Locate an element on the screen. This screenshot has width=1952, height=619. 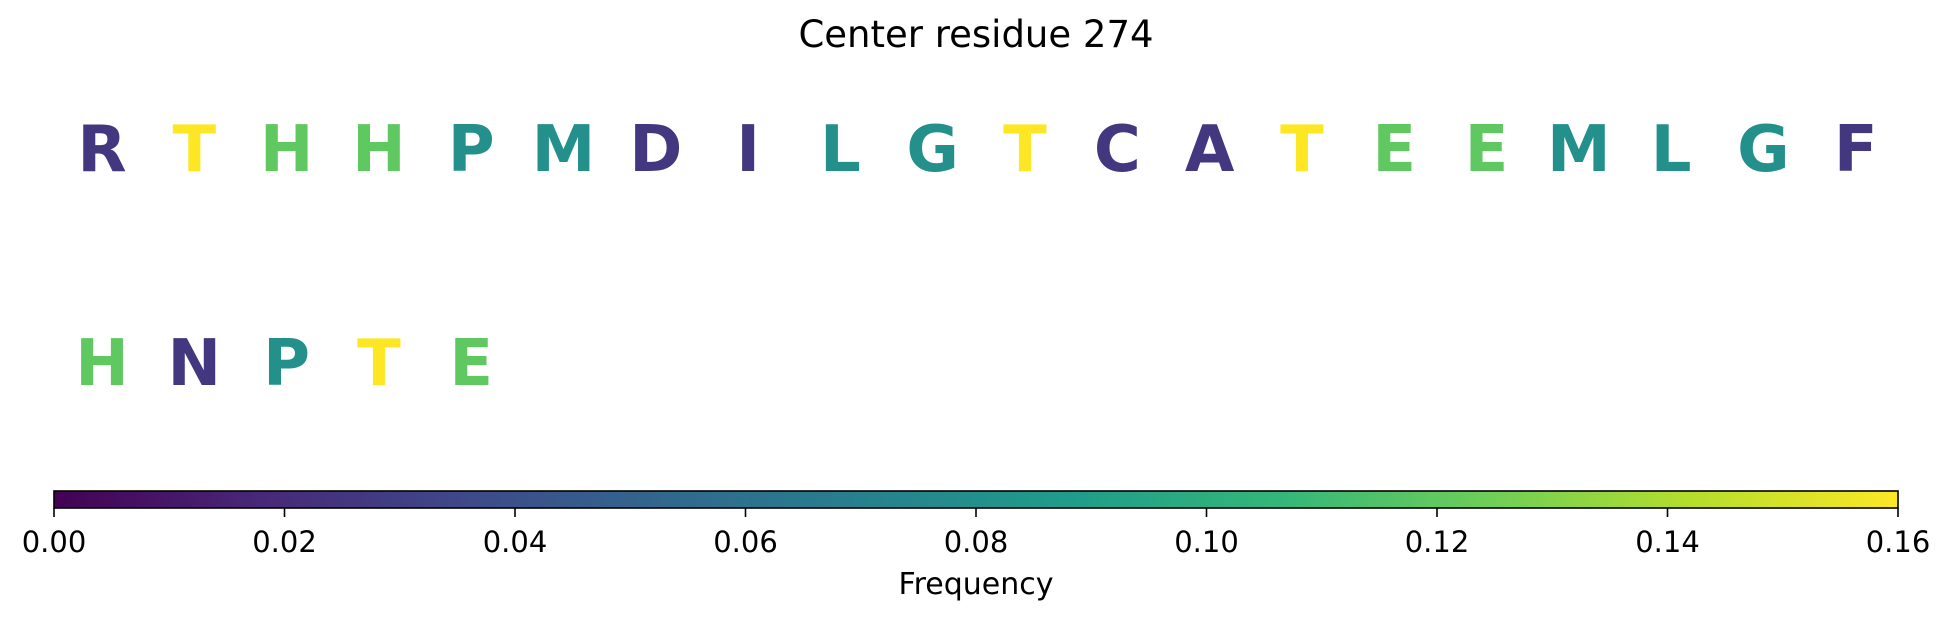
colorbar-tick-label: 0.00 is located at coordinates (54, 542).